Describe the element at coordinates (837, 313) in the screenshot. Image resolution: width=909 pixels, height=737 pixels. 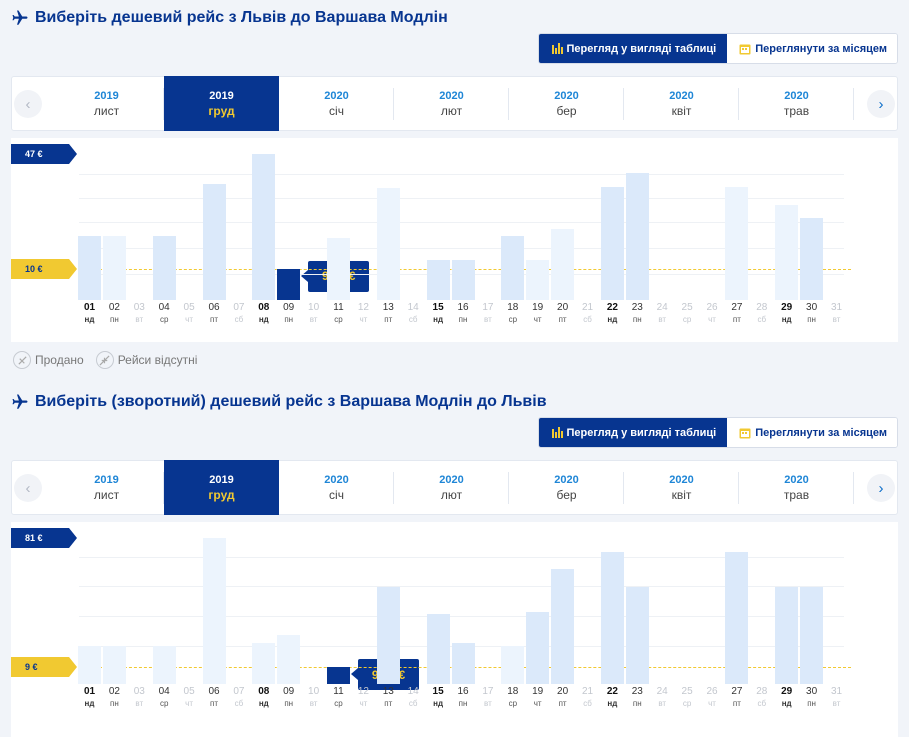
I see `day-label: 31 вт` at that location.